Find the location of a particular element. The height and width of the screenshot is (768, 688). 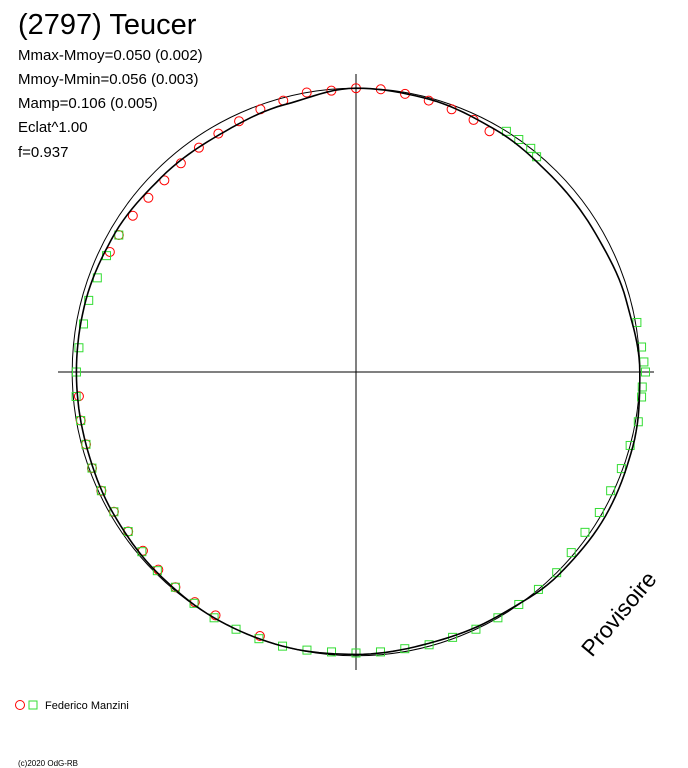

stat: Mmax-Mmoy=0.050 (0.002) is located at coordinates (110, 55).